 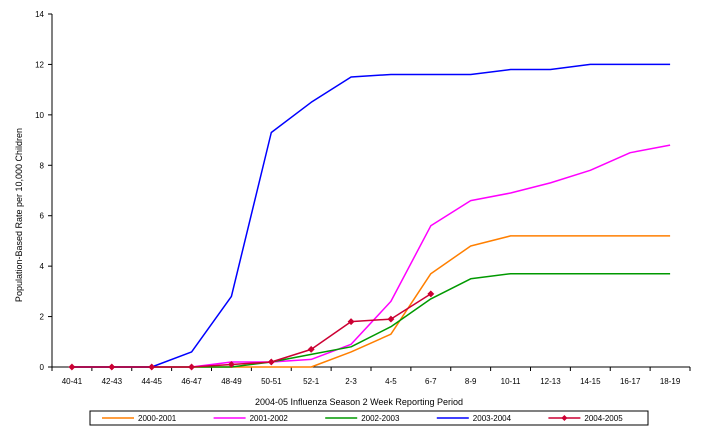 I want to click on y-tick-label: 0, so click(x=42, y=367).